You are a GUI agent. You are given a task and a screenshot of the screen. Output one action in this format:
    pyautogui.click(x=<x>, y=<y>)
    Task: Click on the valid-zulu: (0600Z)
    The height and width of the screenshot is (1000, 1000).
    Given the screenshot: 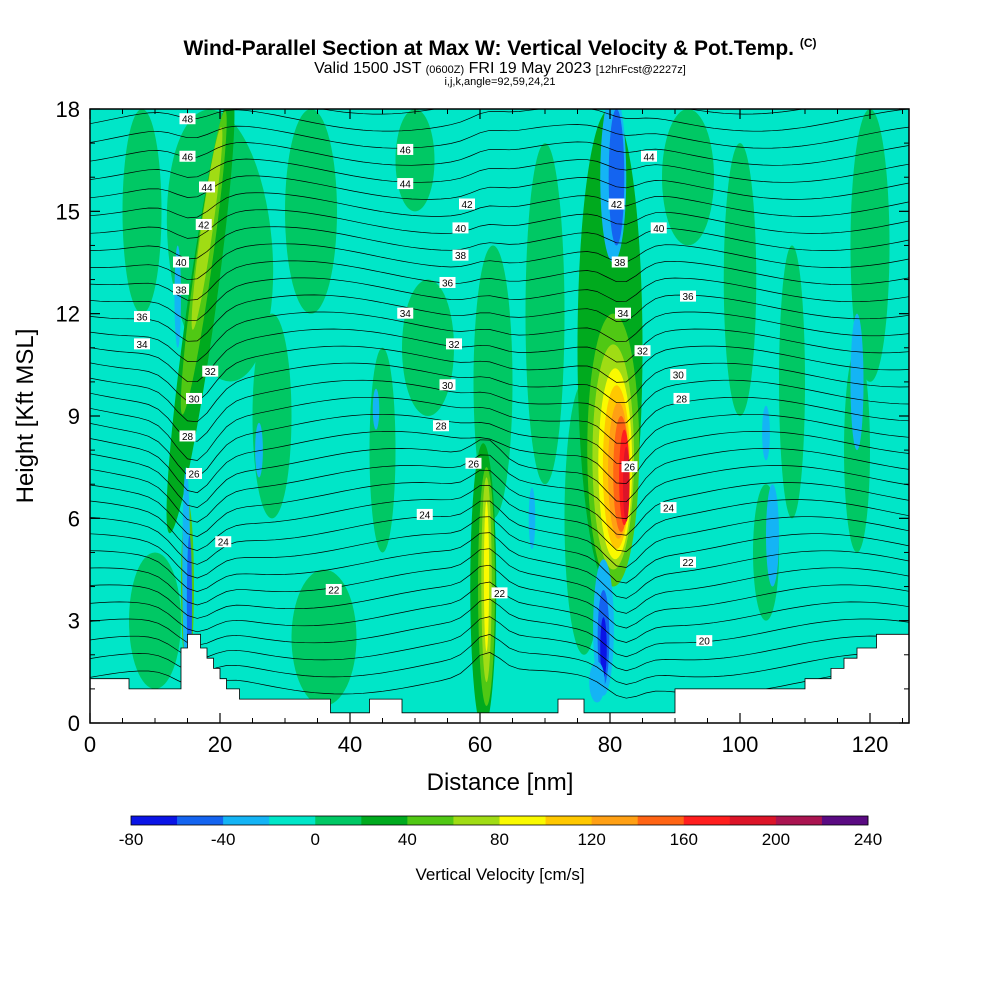 What is the action you would take?
    pyautogui.click(x=445, y=70)
    